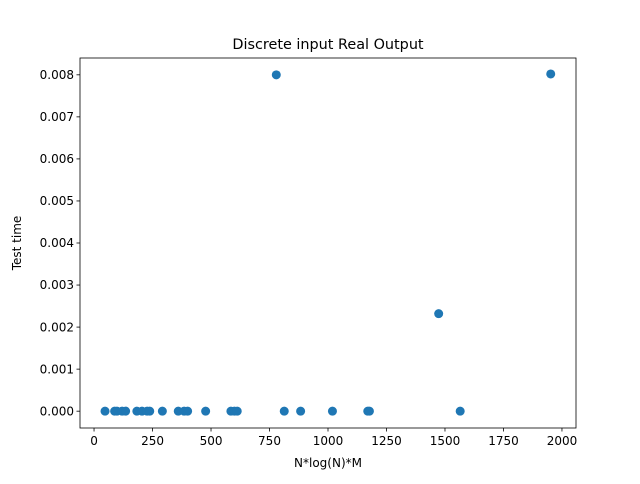 The height and width of the screenshot is (484, 640). Describe the element at coordinates (17, 244) in the screenshot. I see `y-axis-label: Test time` at that location.